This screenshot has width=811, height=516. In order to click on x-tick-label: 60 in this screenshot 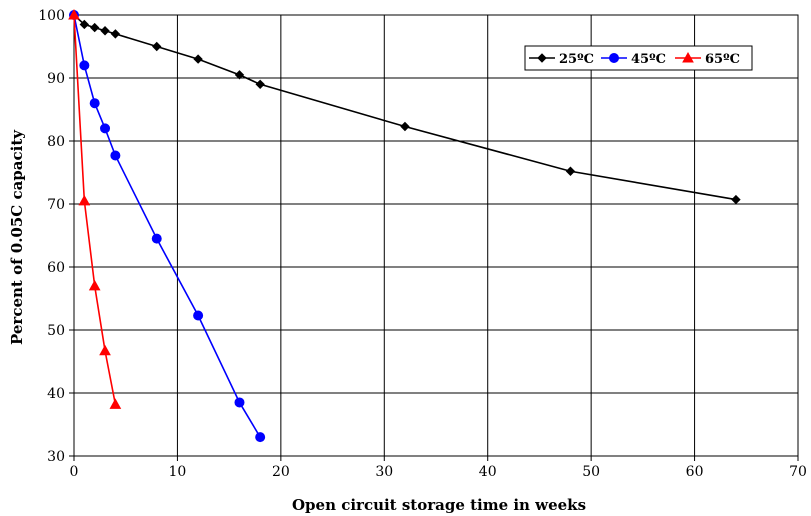, I will do `click(695, 472)`.